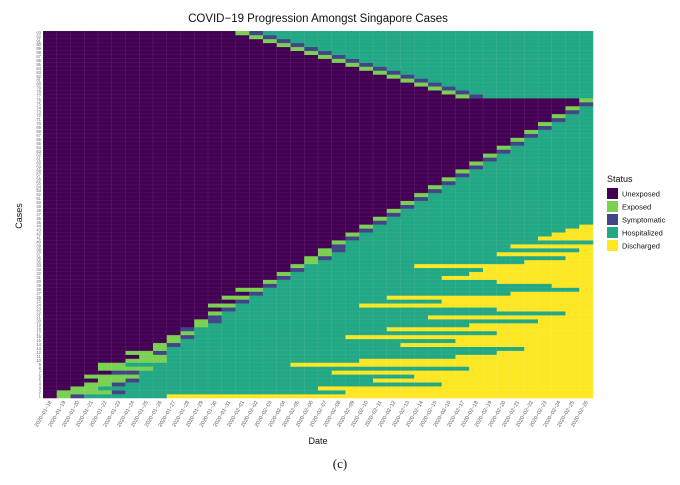 Image resolution: width=680 pixels, height=485 pixels. Describe the element at coordinates (201, 226) in the screenshot. I see `cell-case-44-unexposed` at that location.